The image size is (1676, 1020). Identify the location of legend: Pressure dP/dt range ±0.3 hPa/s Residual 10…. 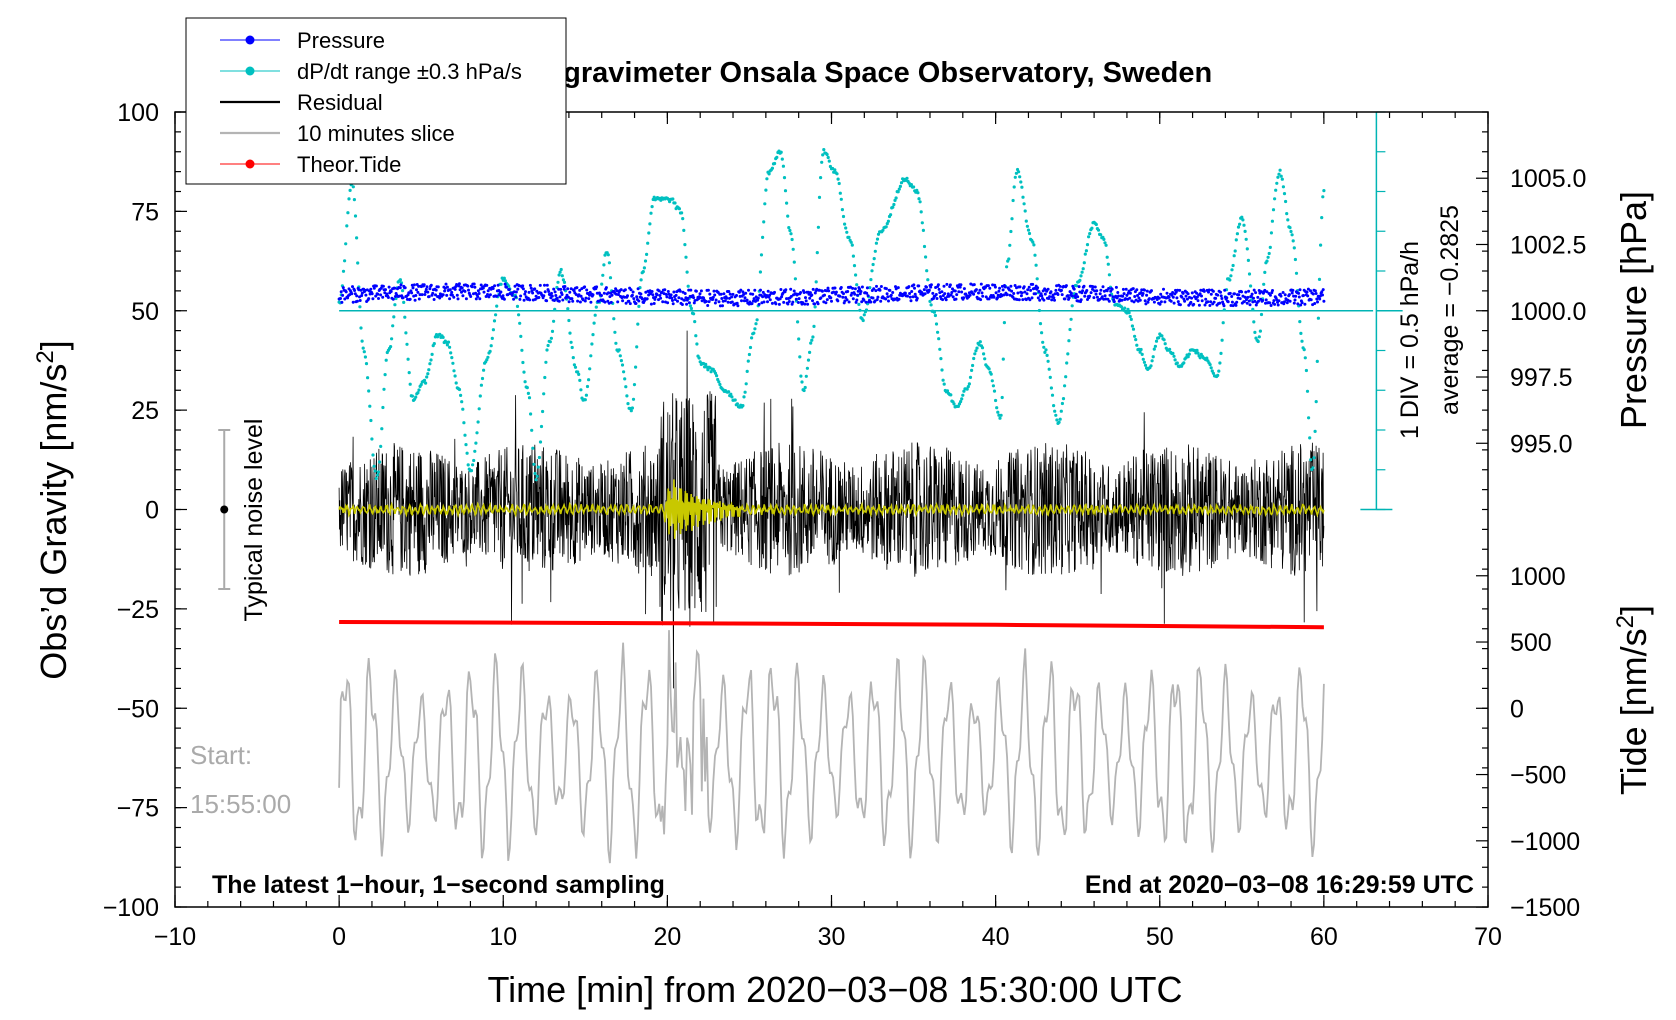
(376, 101).